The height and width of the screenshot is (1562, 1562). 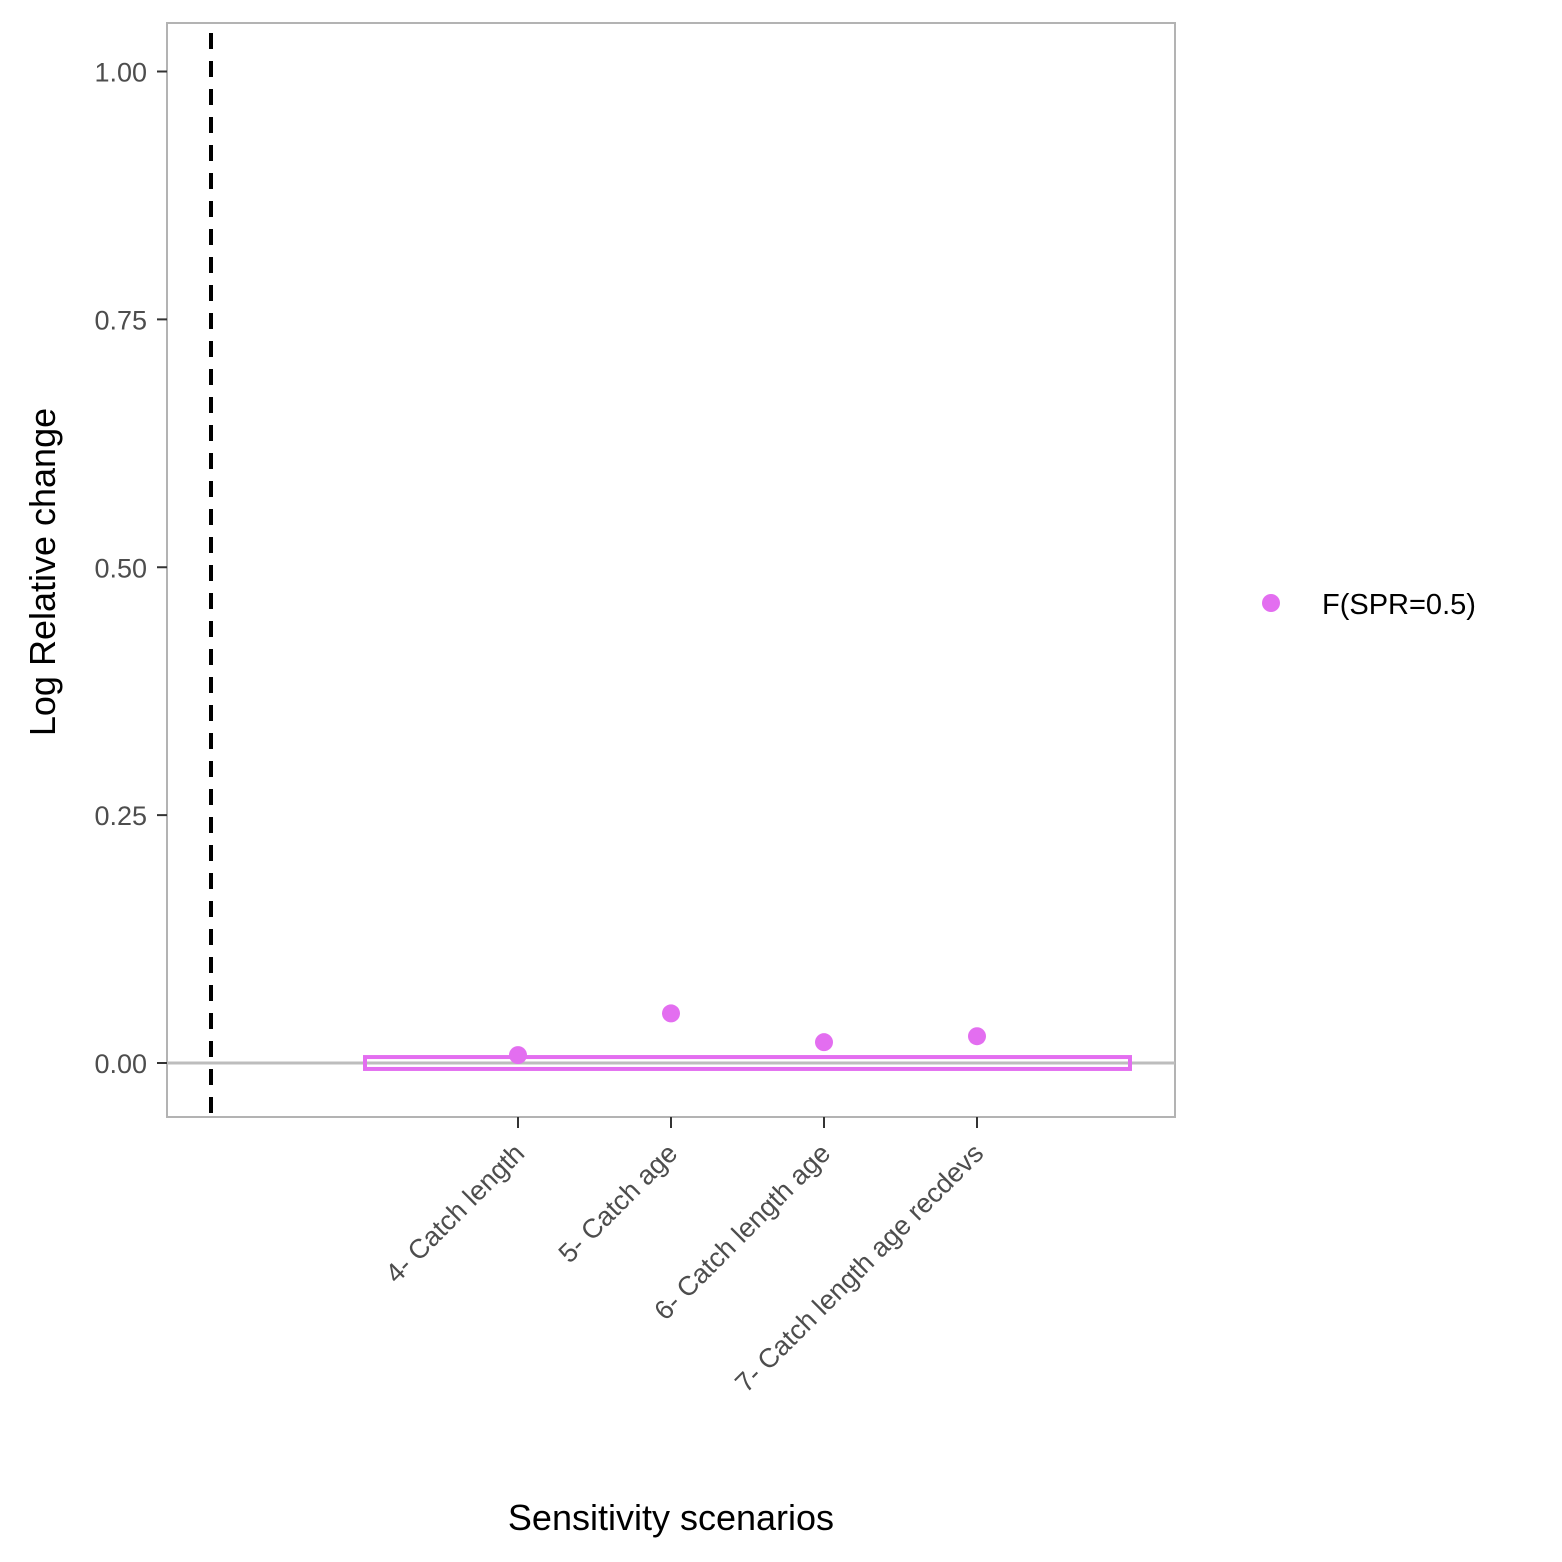 What do you see at coordinates (618, 1203) in the screenshot?
I see `x-tick-label: 5- Catch age` at bounding box center [618, 1203].